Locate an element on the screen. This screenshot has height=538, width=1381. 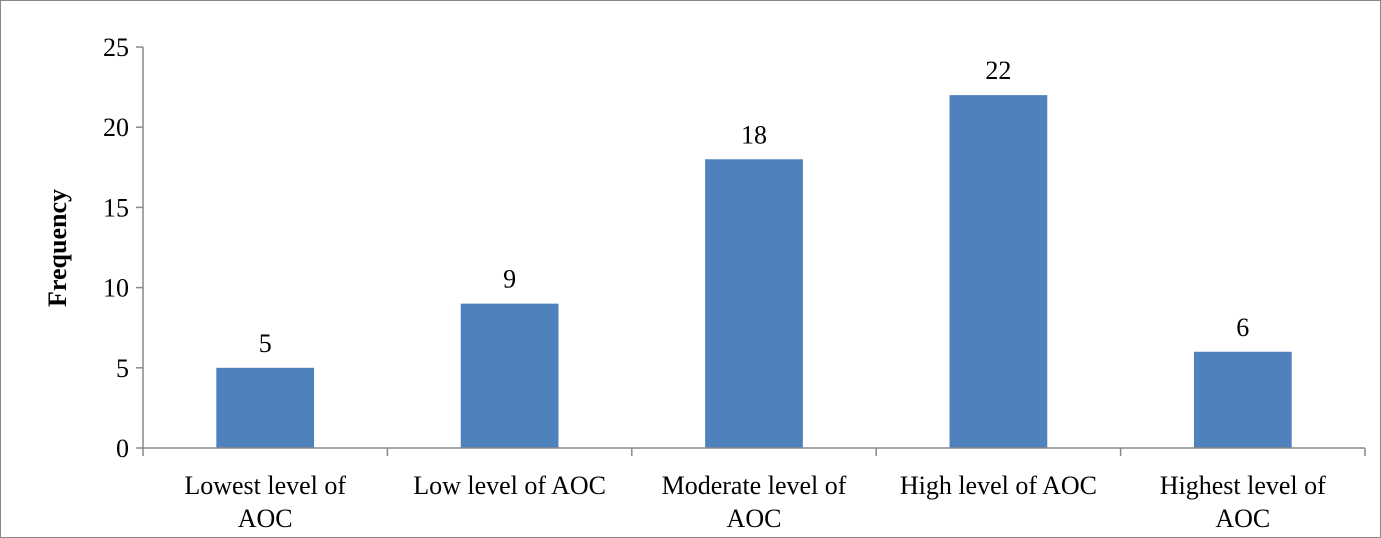
y-tick-label: 20 is located at coordinates (116, 127).